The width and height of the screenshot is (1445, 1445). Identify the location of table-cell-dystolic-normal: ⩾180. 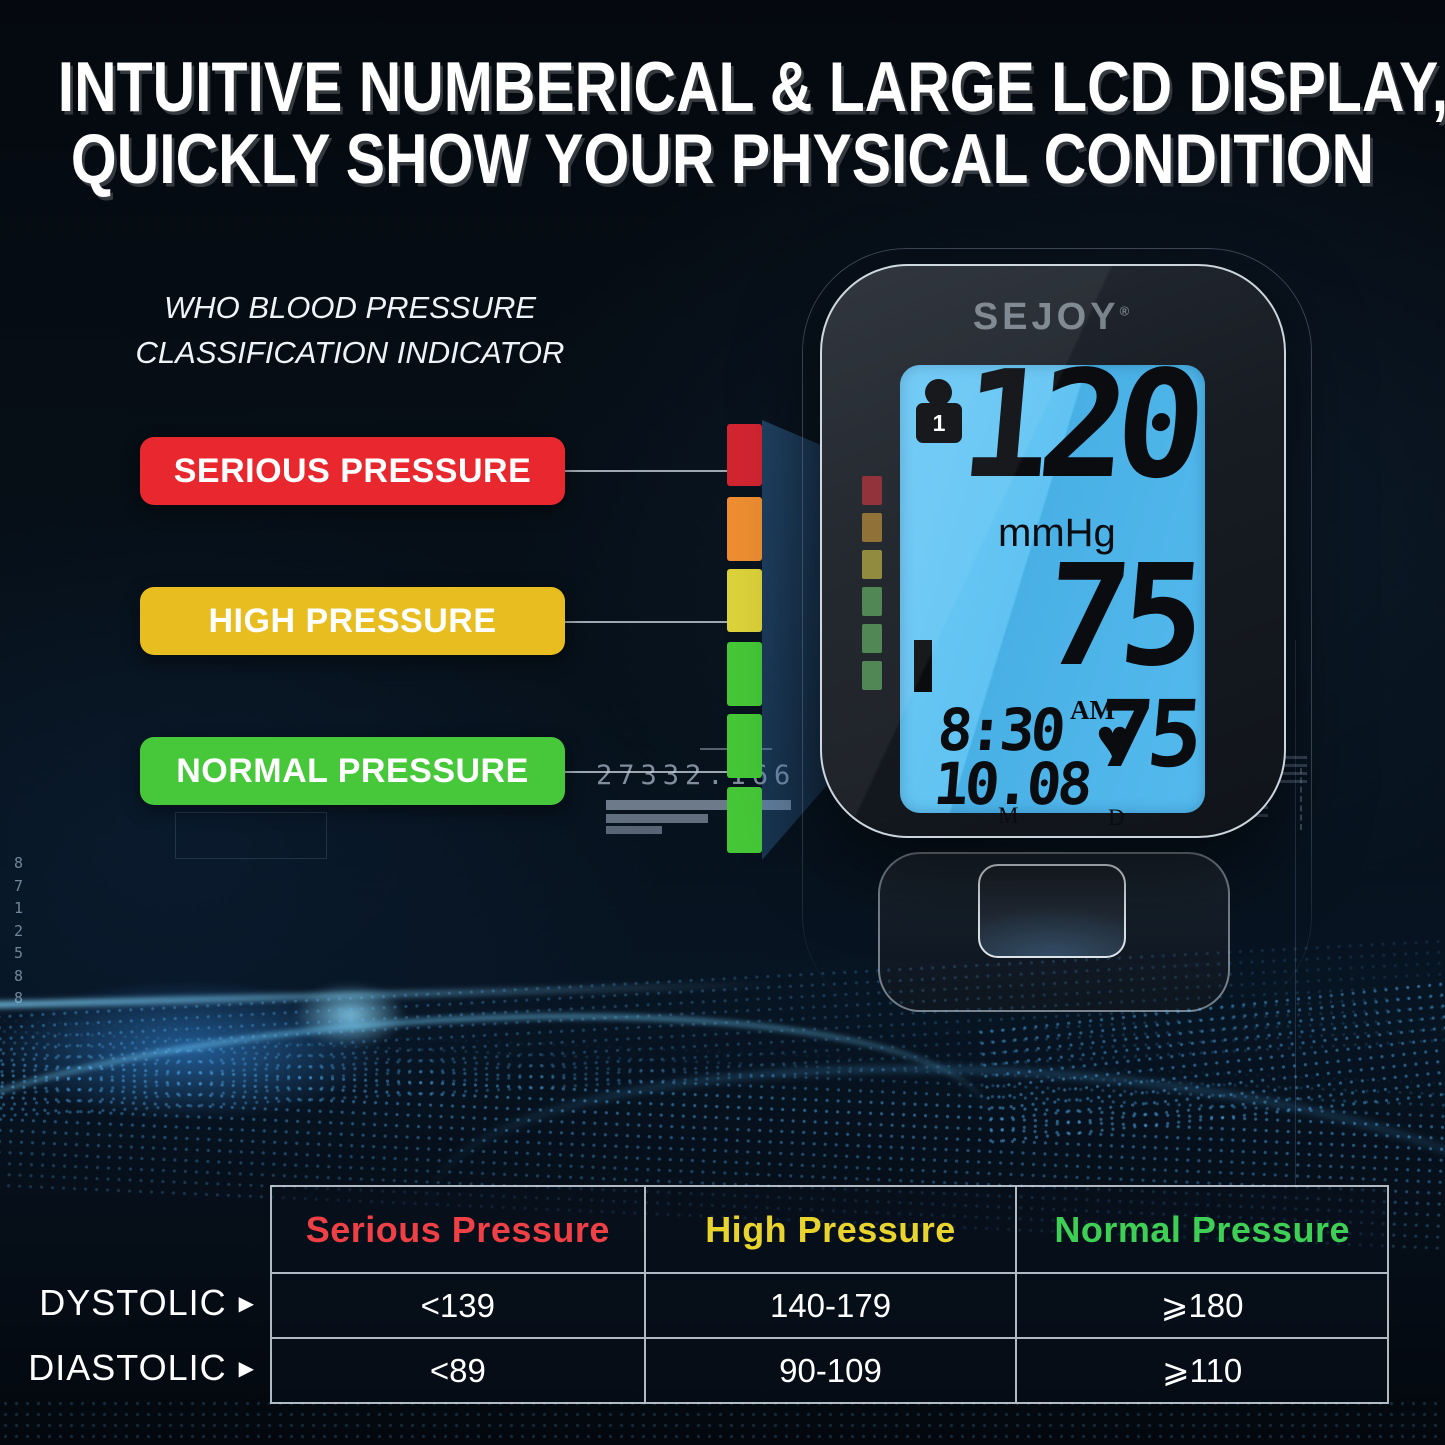
(1201, 1304).